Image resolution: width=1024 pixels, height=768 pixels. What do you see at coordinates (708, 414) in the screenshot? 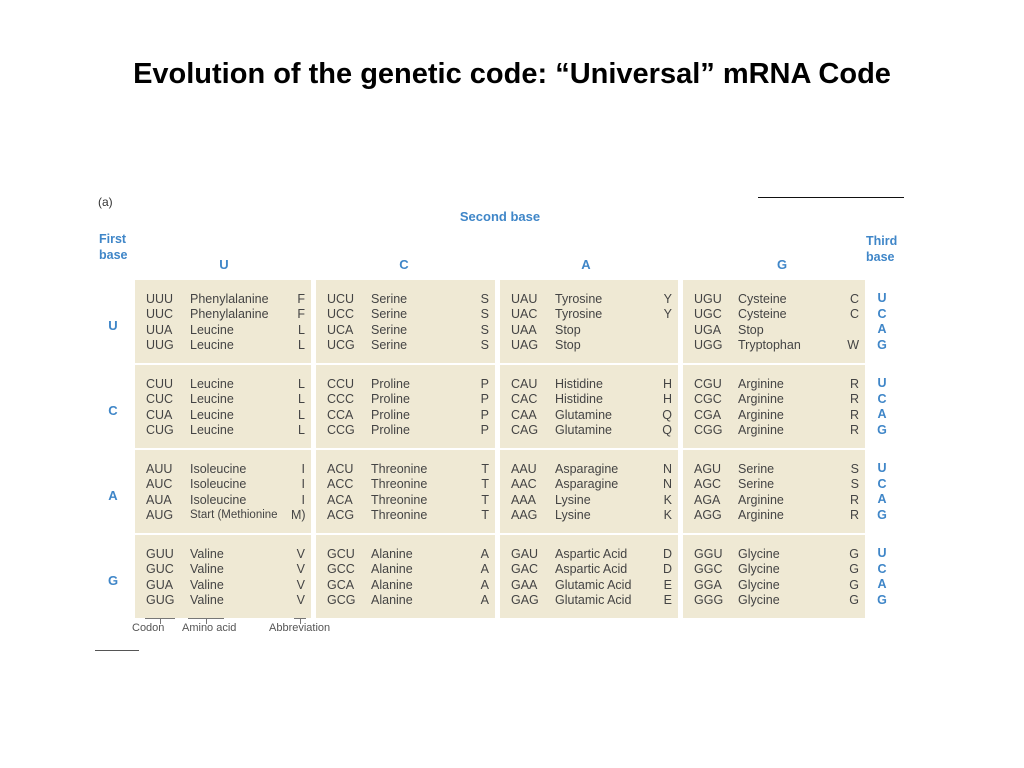
I see `codon: CGA` at bounding box center [708, 414].